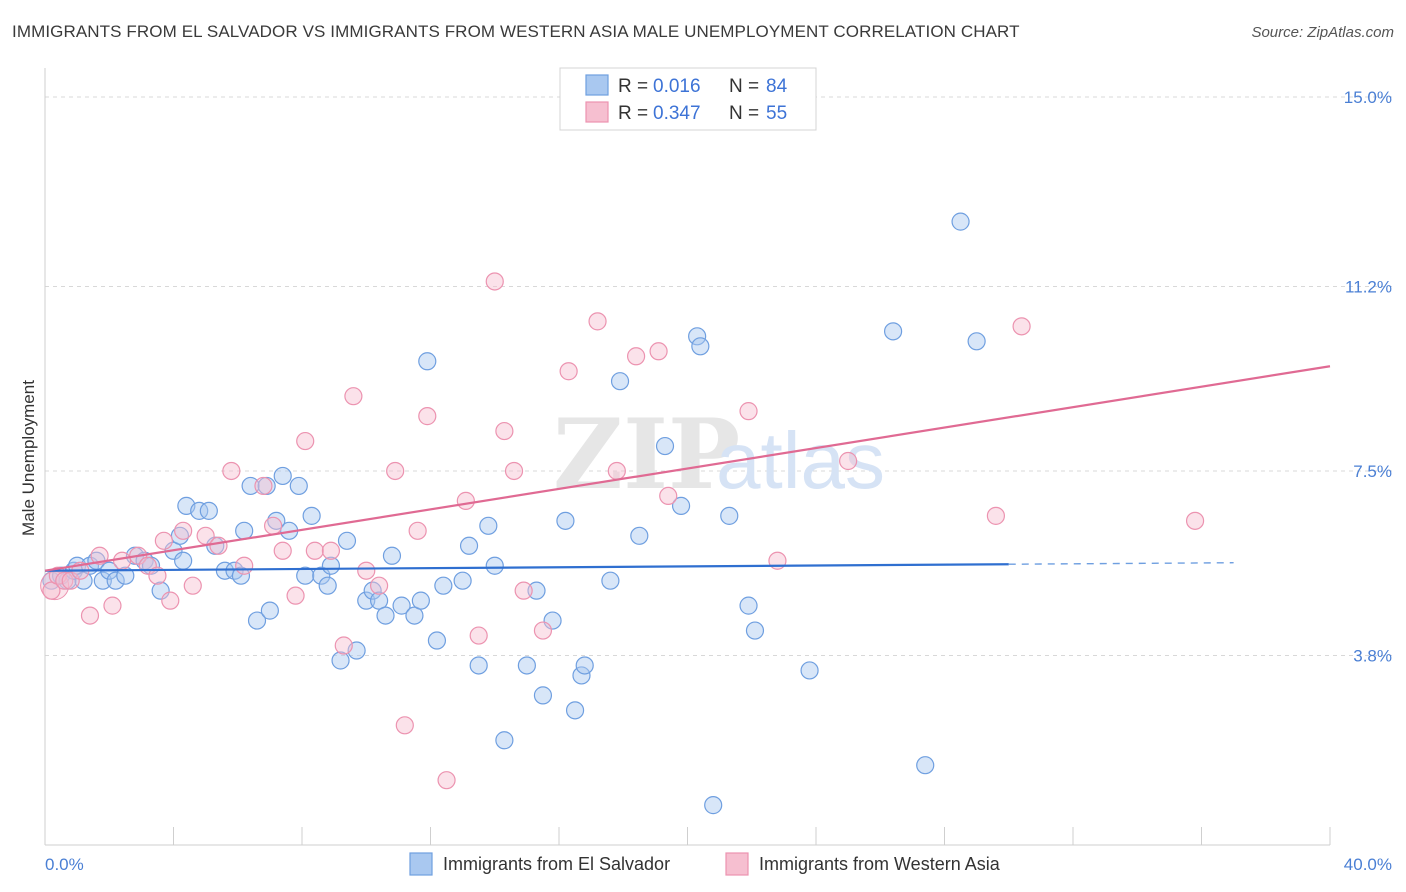  Describe the element at coordinates (1372, 655) in the screenshot. I see `y-tick-label-0: 3.8%` at that location.